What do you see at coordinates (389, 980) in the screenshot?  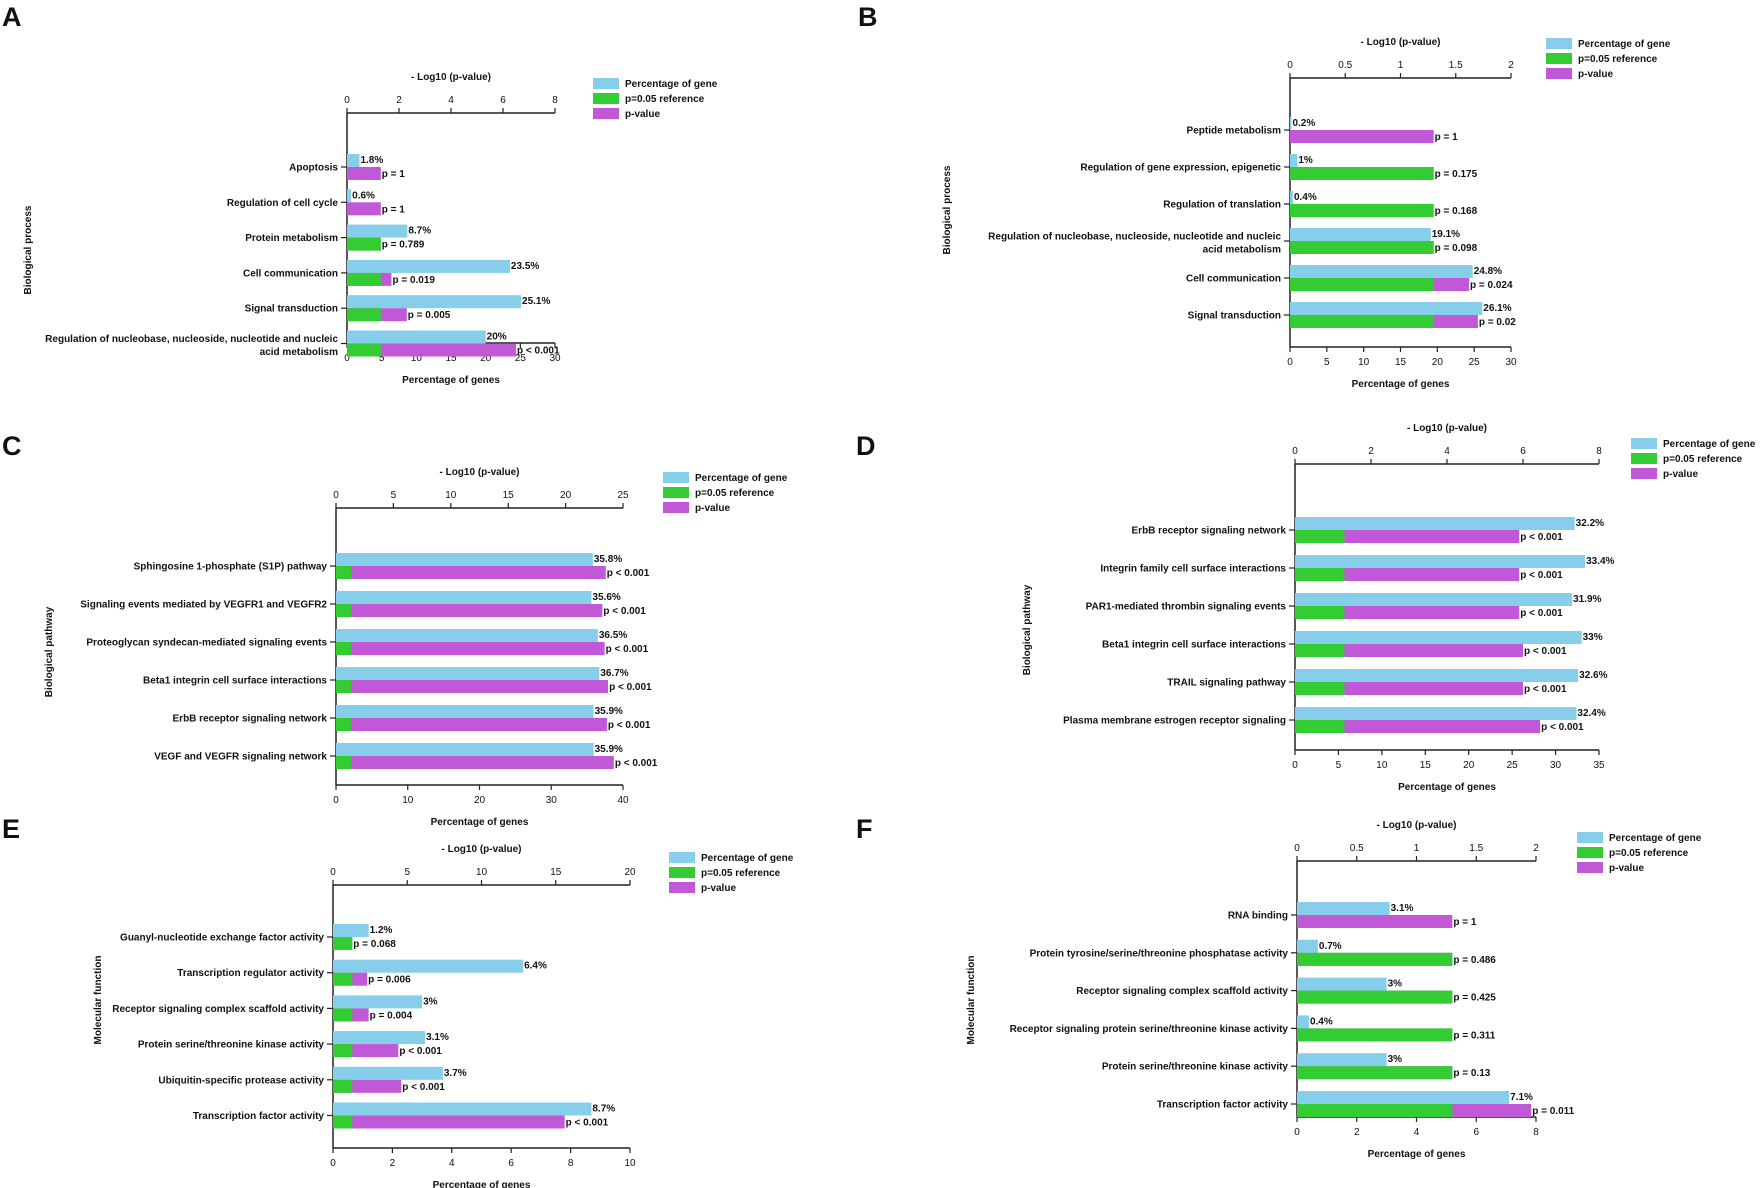 I see `pvalue-label: p = 0.006` at bounding box center [389, 980].